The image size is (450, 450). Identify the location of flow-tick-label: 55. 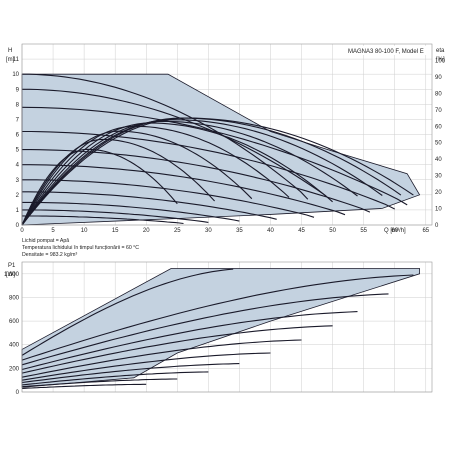
(363, 231).